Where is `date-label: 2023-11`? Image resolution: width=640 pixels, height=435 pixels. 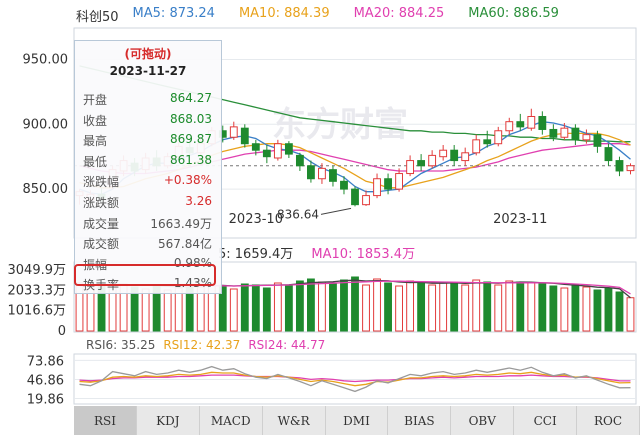 date-label: 2023-11 is located at coordinates (520, 219).